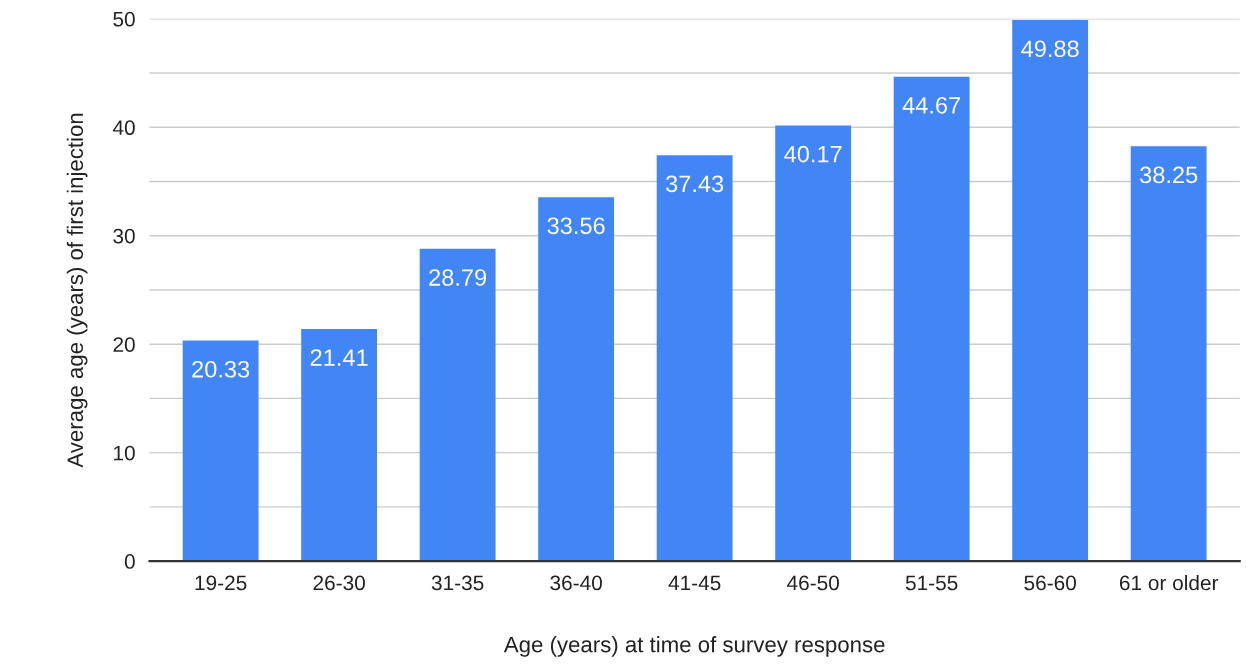  I want to click on x-tick-label: 31-35, so click(457, 583).